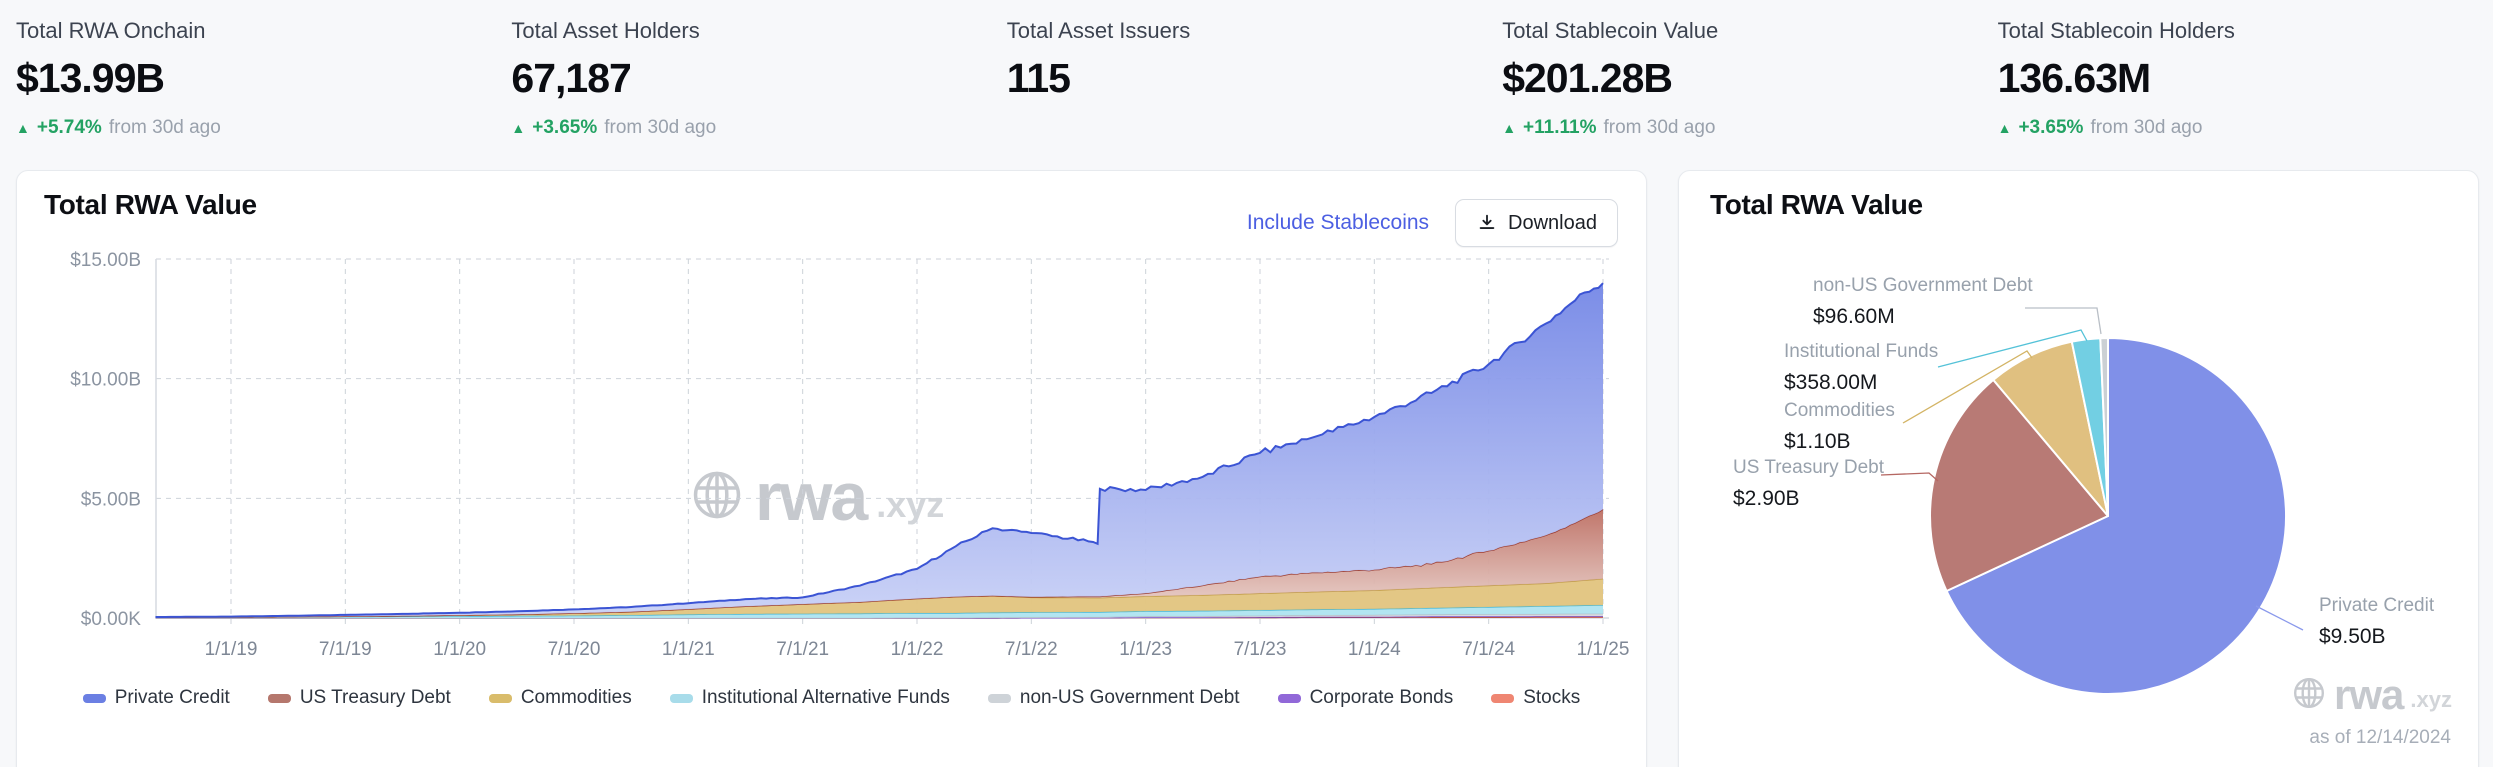  Describe the element at coordinates (1560, 128) in the screenshot. I see `delta-percent: +11.11%` at that location.